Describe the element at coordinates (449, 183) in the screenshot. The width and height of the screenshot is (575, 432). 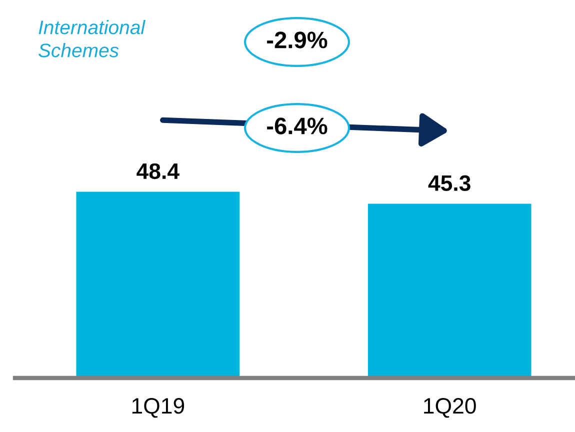
I see `data-label: 45.3` at that location.